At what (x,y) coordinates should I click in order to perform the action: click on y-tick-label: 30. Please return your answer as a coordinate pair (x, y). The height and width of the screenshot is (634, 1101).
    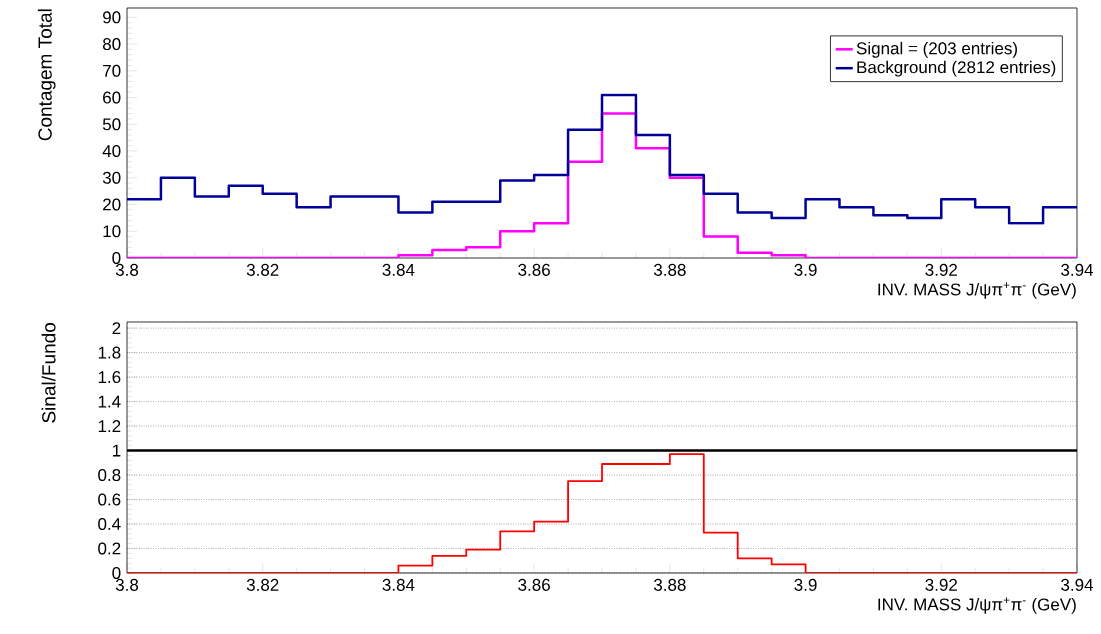
    Looking at the image, I should click on (111, 177).